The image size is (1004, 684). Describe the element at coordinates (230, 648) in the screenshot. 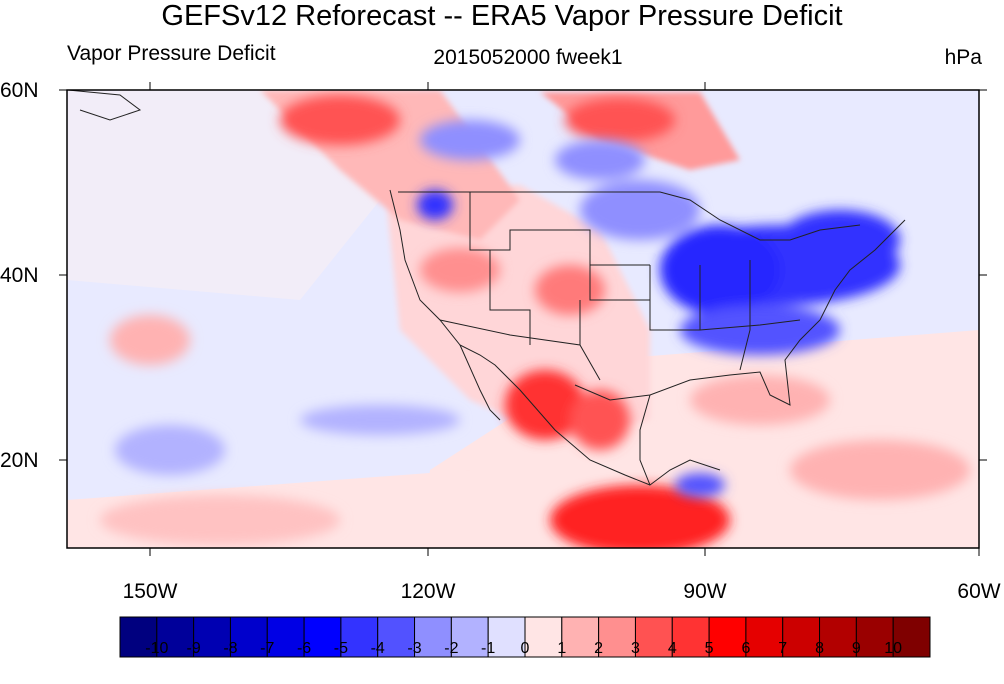

I see `colorbar-label: -8` at that location.